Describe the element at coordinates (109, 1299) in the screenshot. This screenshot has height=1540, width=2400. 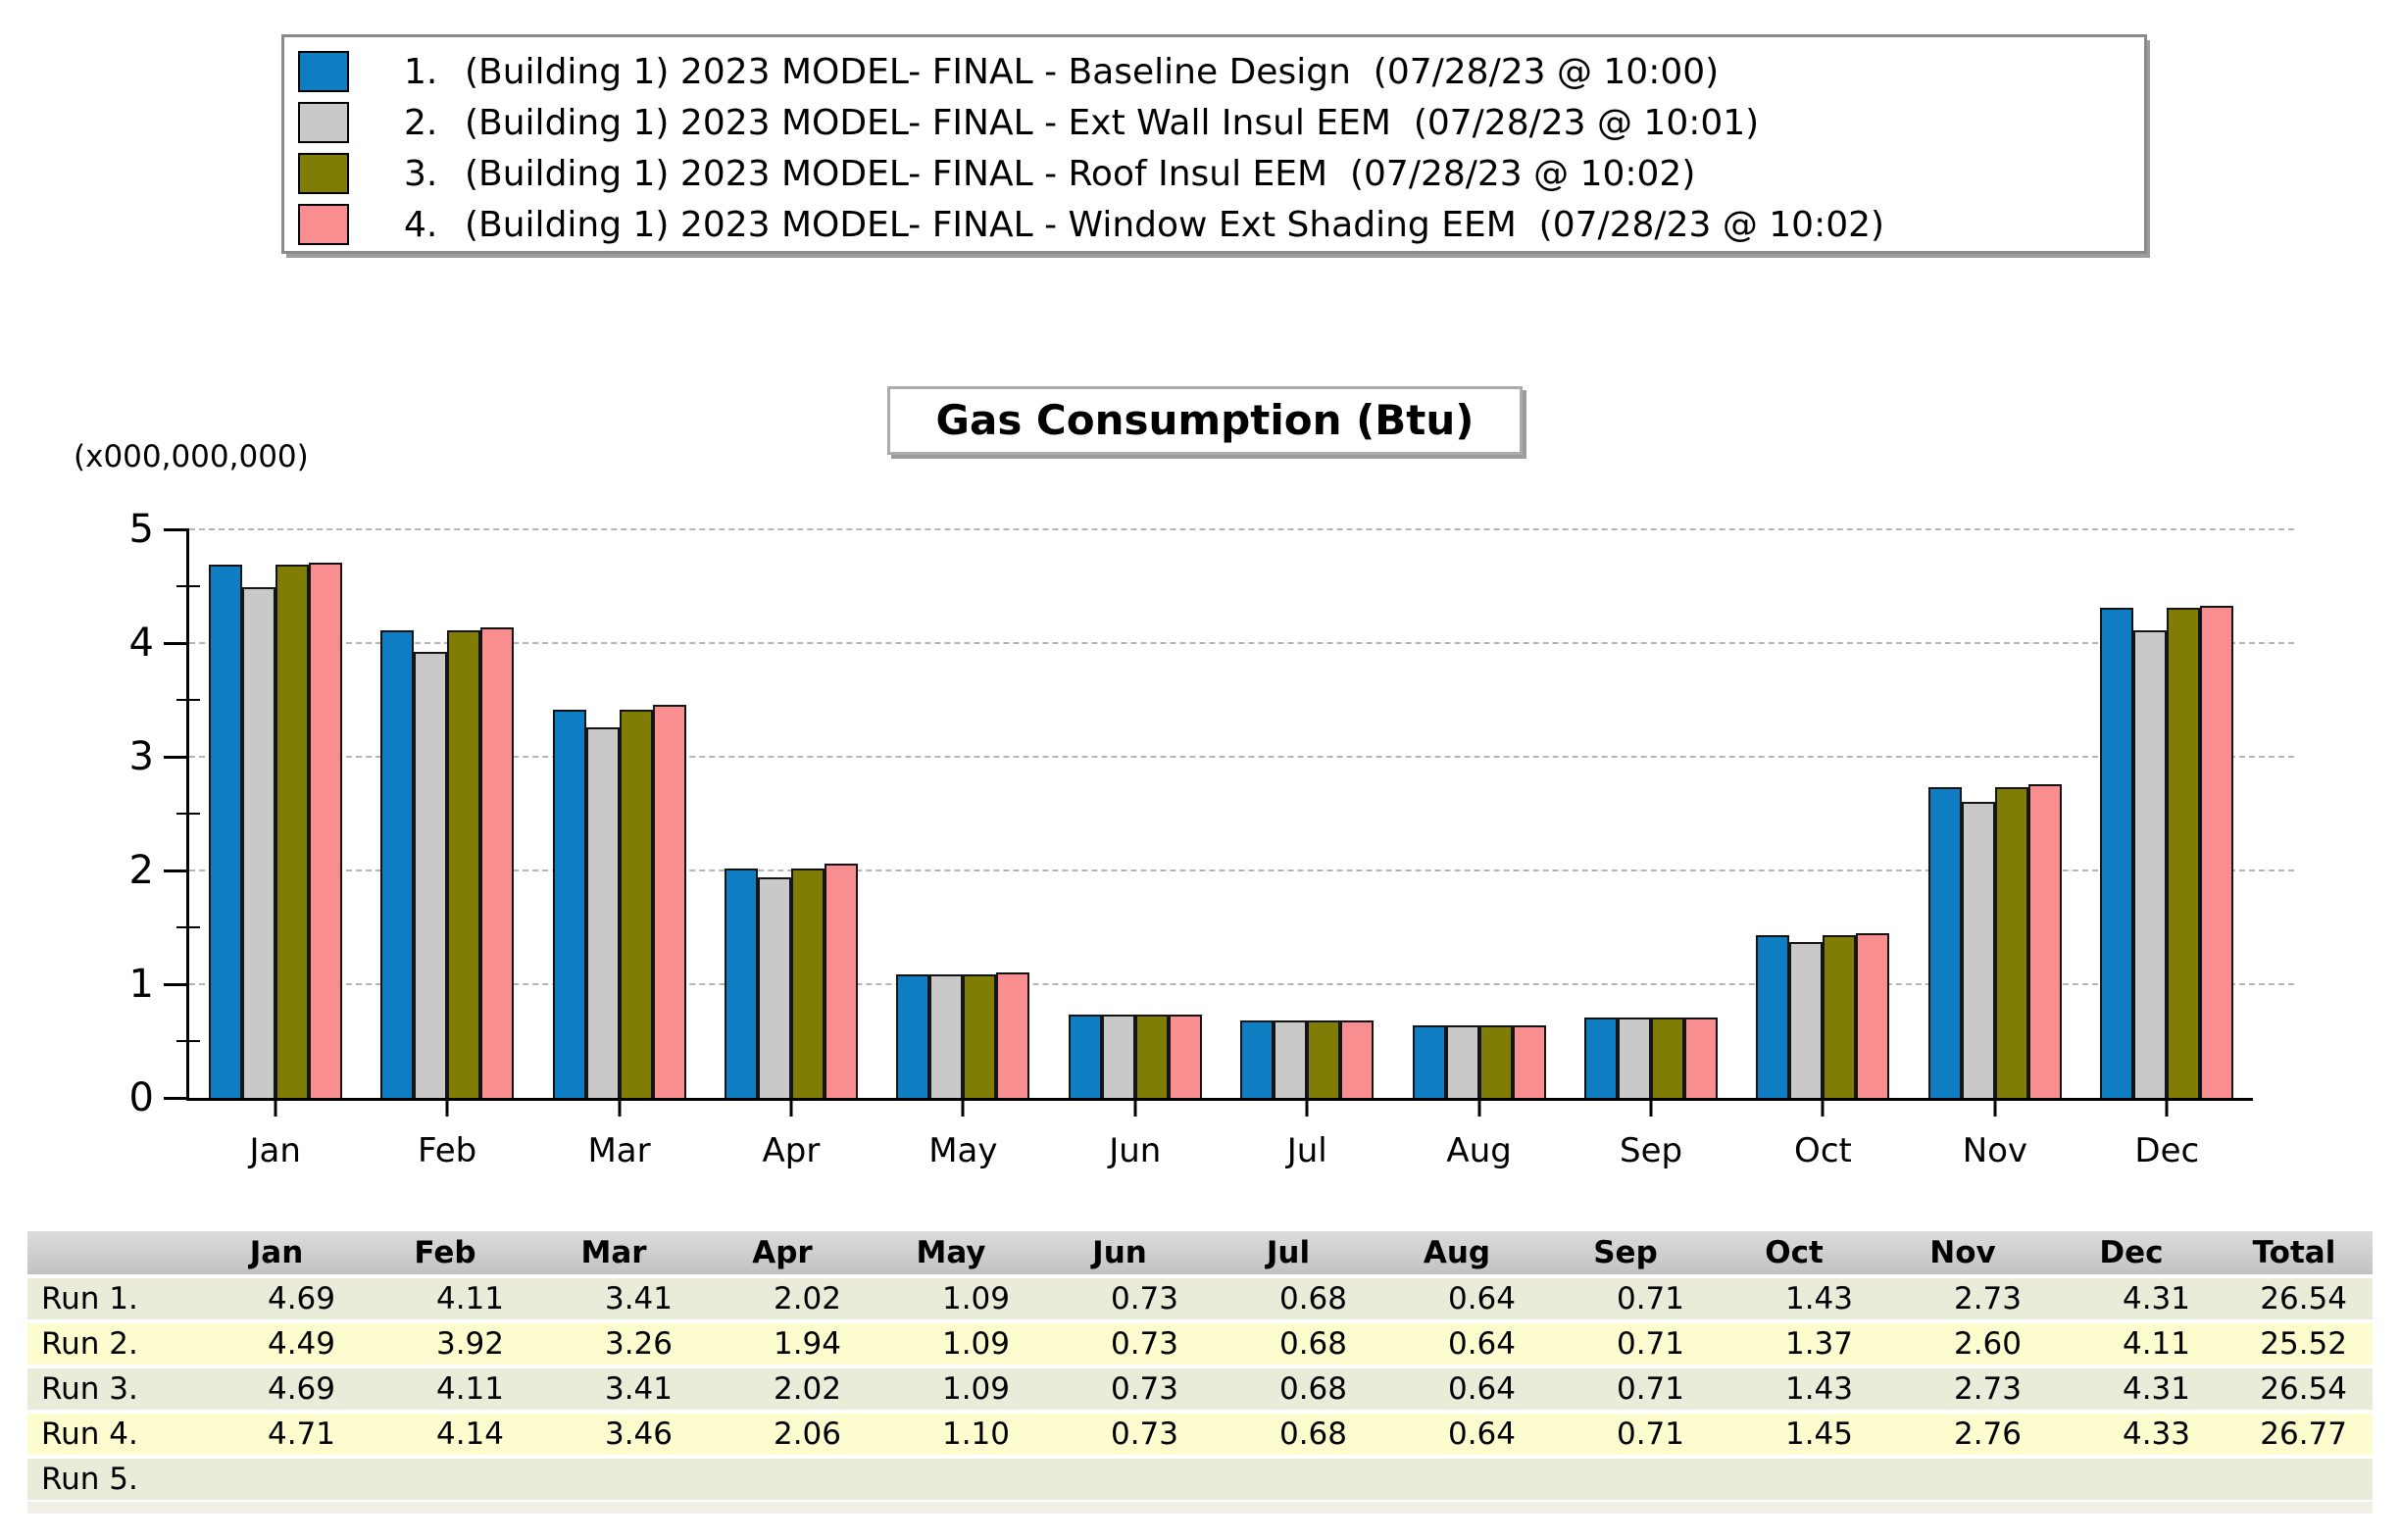
I see `row-label-cell: Run 1.` at that location.